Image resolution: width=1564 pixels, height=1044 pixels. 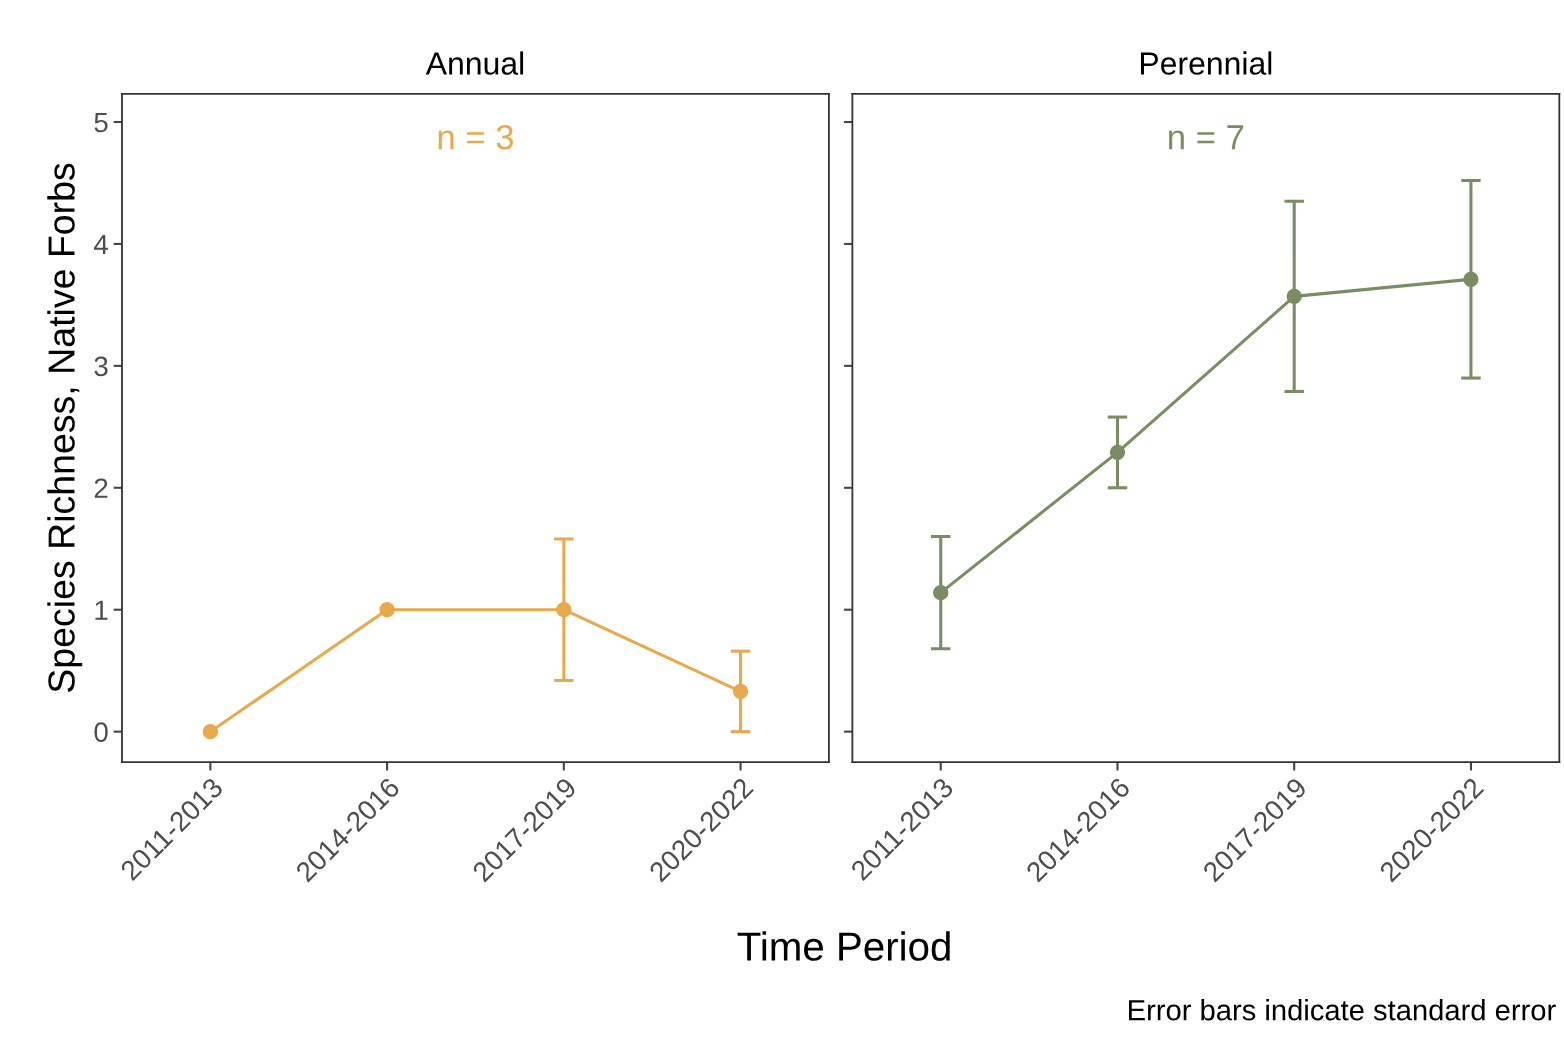 What do you see at coordinates (101, 366) in the screenshot?
I see `y-tick-label: 3` at bounding box center [101, 366].